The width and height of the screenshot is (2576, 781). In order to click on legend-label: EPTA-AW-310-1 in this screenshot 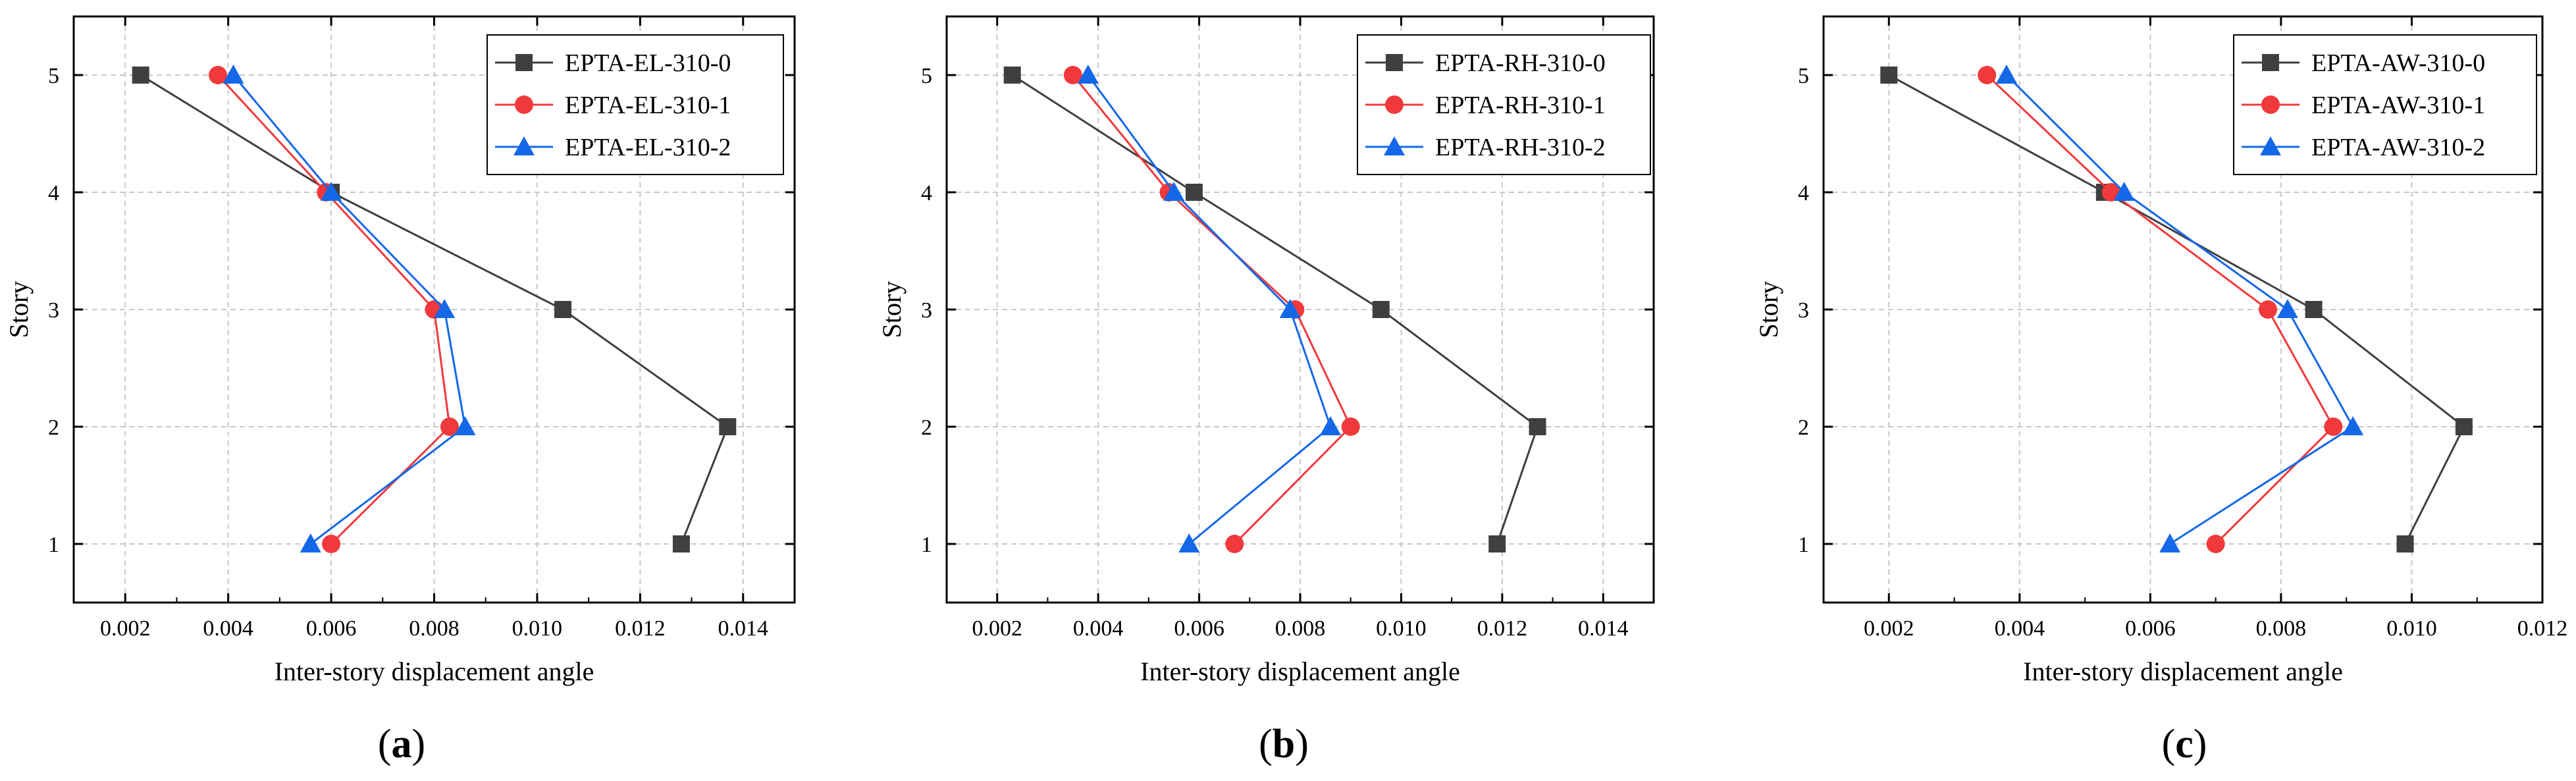, I will do `click(2398, 105)`.